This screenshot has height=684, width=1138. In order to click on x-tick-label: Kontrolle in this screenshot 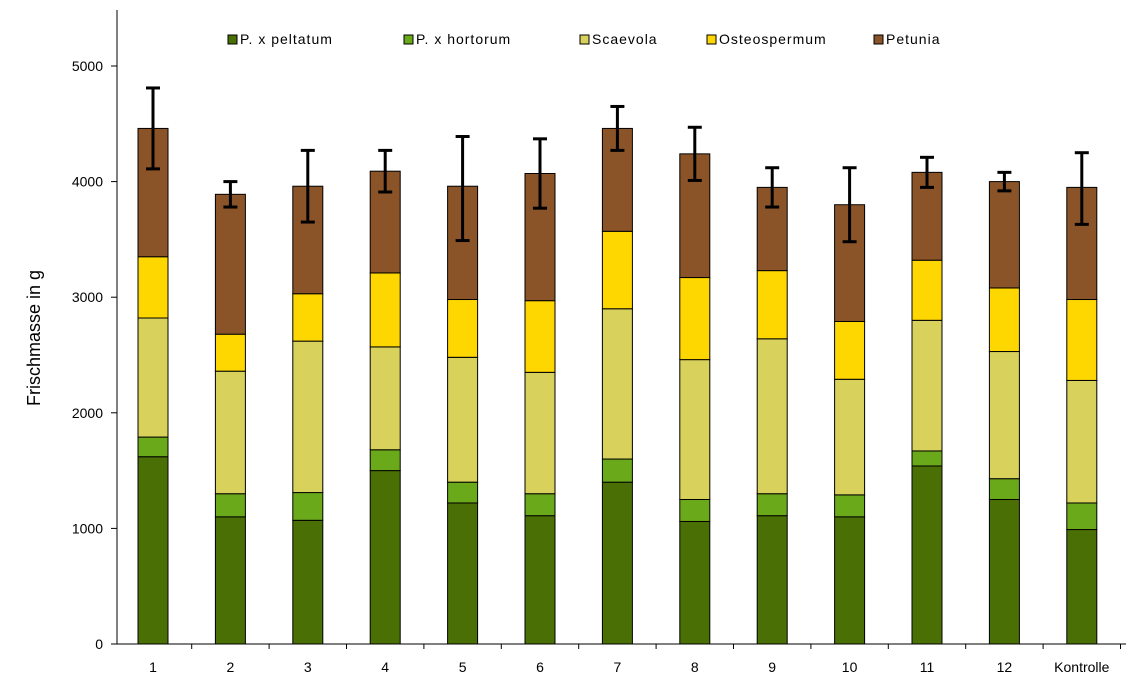, I will do `click(1081, 667)`.